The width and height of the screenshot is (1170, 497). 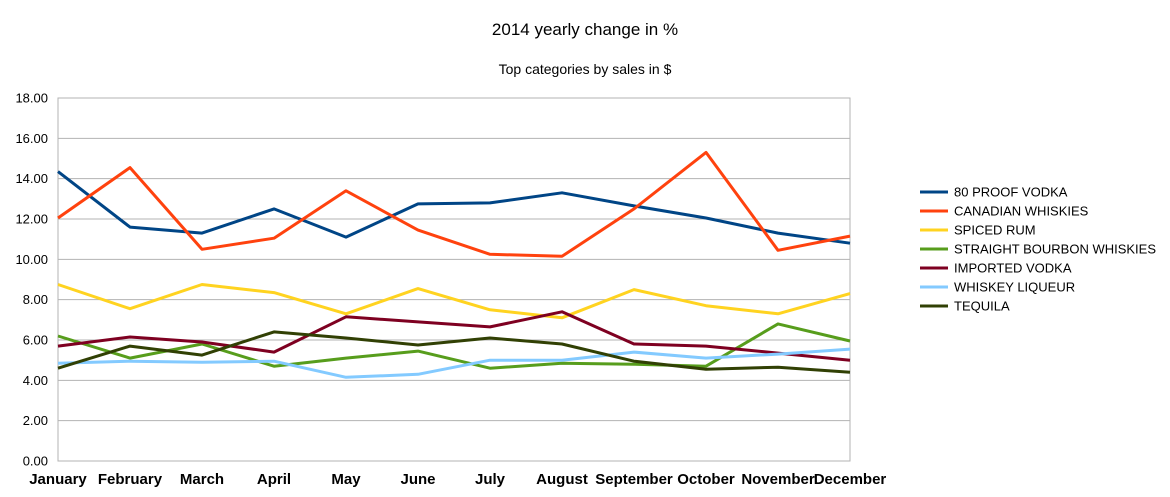 What do you see at coordinates (490, 479) in the screenshot?
I see `x-tick-label: July` at bounding box center [490, 479].